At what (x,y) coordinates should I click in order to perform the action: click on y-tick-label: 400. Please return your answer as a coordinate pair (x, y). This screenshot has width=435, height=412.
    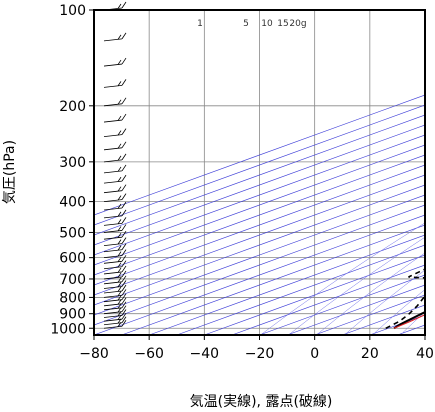
    Looking at the image, I should click on (72, 203).